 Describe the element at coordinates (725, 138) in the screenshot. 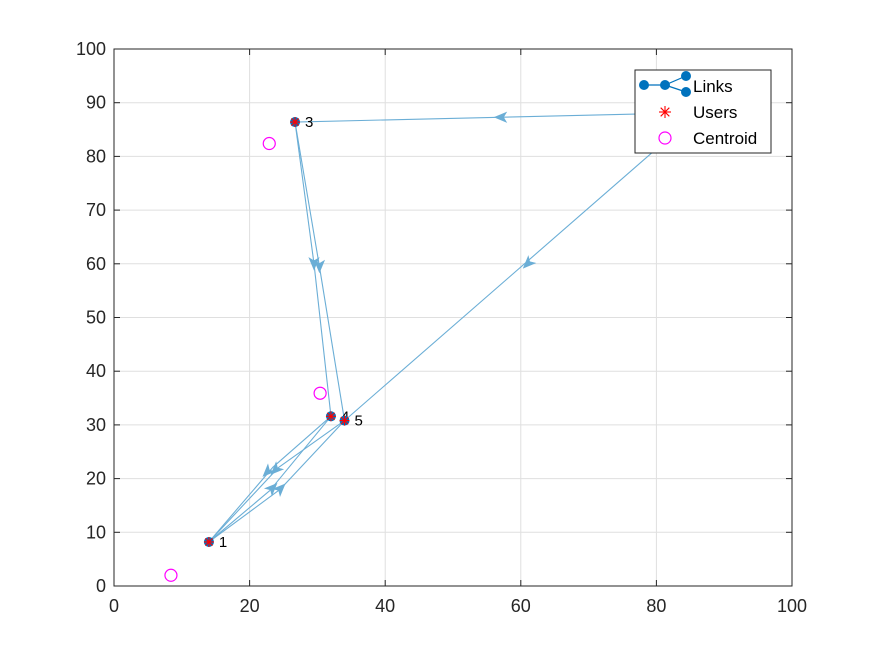

I see `legend-label-centroid: Centroid` at that location.